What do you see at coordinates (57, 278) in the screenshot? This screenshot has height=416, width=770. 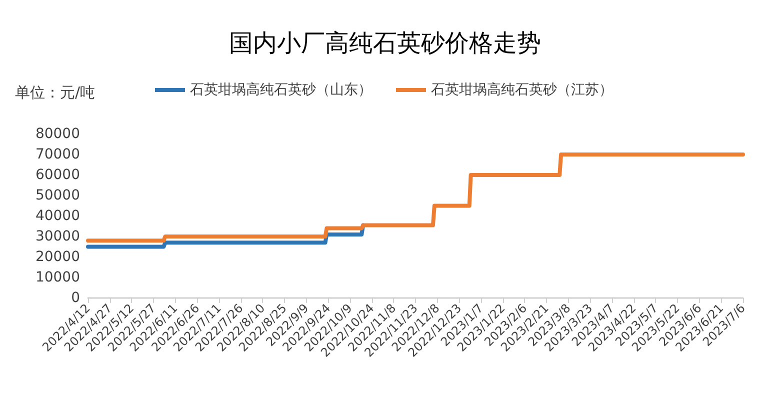 I see `y-tick-label: 10000` at bounding box center [57, 278].